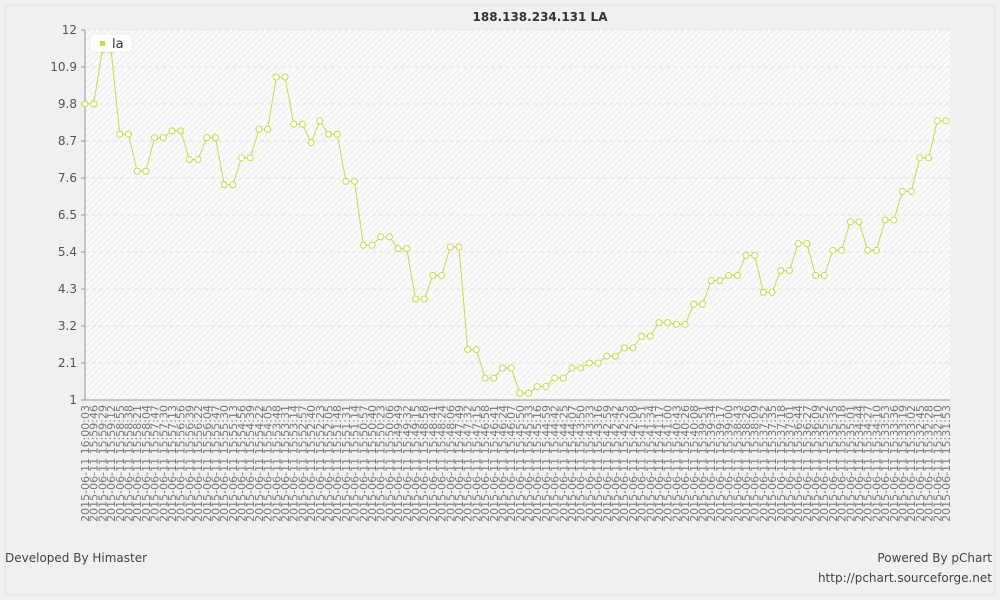 Image resolution: width=1000 pixels, height=600 pixels. I want to click on x-tick-label: 2015-06-11 15:48:24, so click(442, 463).